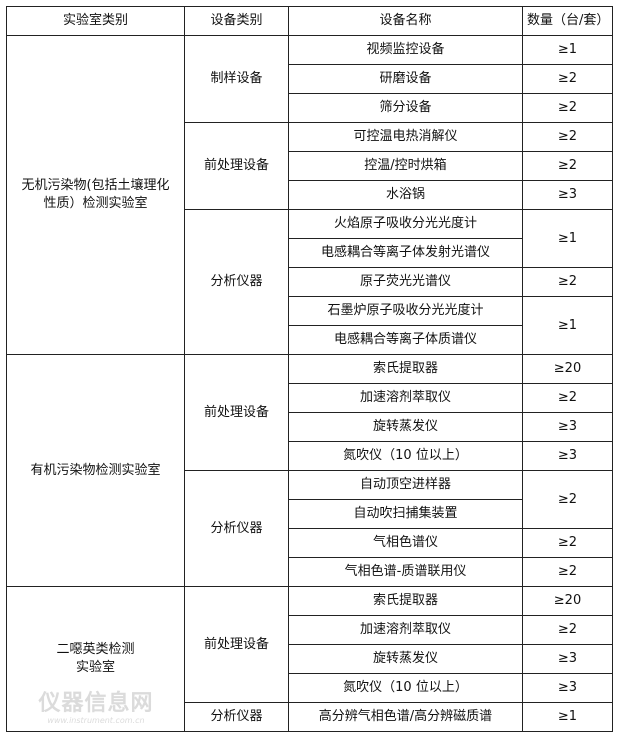 The height and width of the screenshot is (741, 618). What do you see at coordinates (405, 572) in the screenshot?
I see `equipment-name-cell: 气相色谱-质谱联用仪` at bounding box center [405, 572].